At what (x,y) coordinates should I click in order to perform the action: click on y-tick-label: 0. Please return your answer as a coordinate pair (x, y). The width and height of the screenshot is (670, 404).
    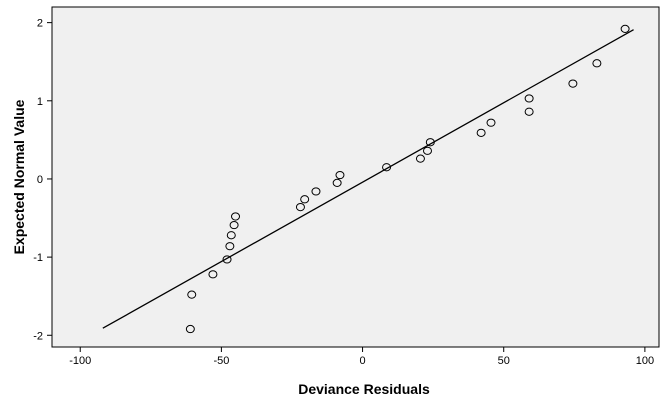
    Looking at the image, I should click on (40, 180).